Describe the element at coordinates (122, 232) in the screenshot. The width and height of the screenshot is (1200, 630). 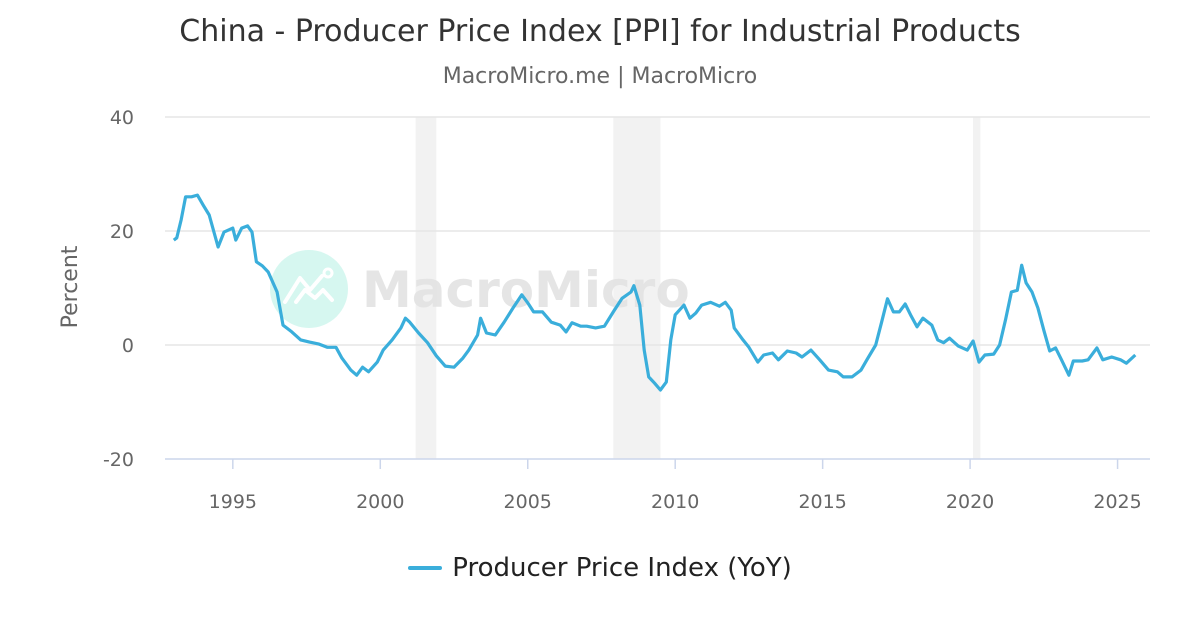
I see `y-tick-label: 20` at that location.